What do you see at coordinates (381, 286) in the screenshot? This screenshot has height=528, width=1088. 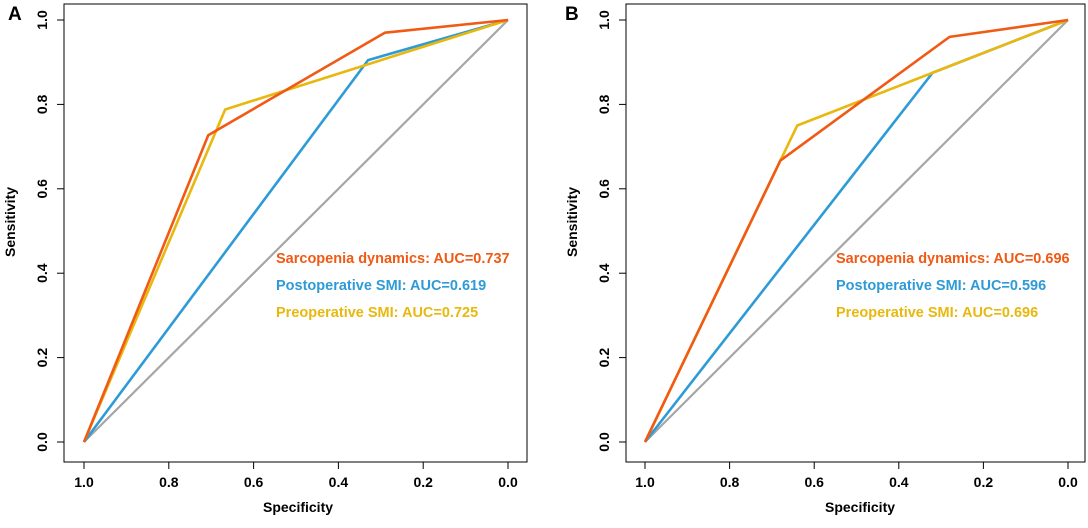 I see `legend-label: Postoperative SMI: AUC=0.619` at bounding box center [381, 286].